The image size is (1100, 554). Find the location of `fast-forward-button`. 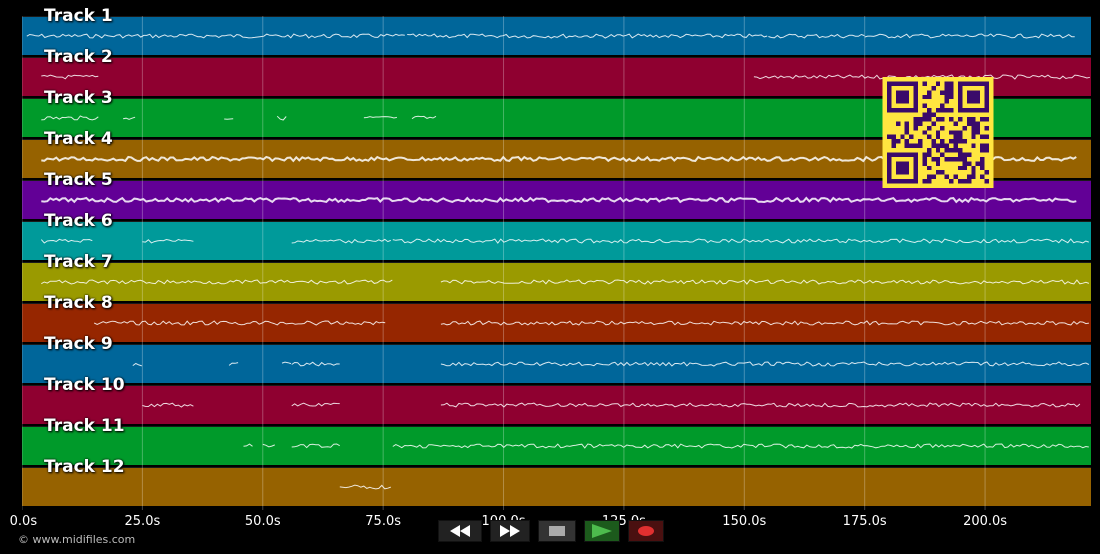

fast-forward-button is located at coordinates (510, 531).